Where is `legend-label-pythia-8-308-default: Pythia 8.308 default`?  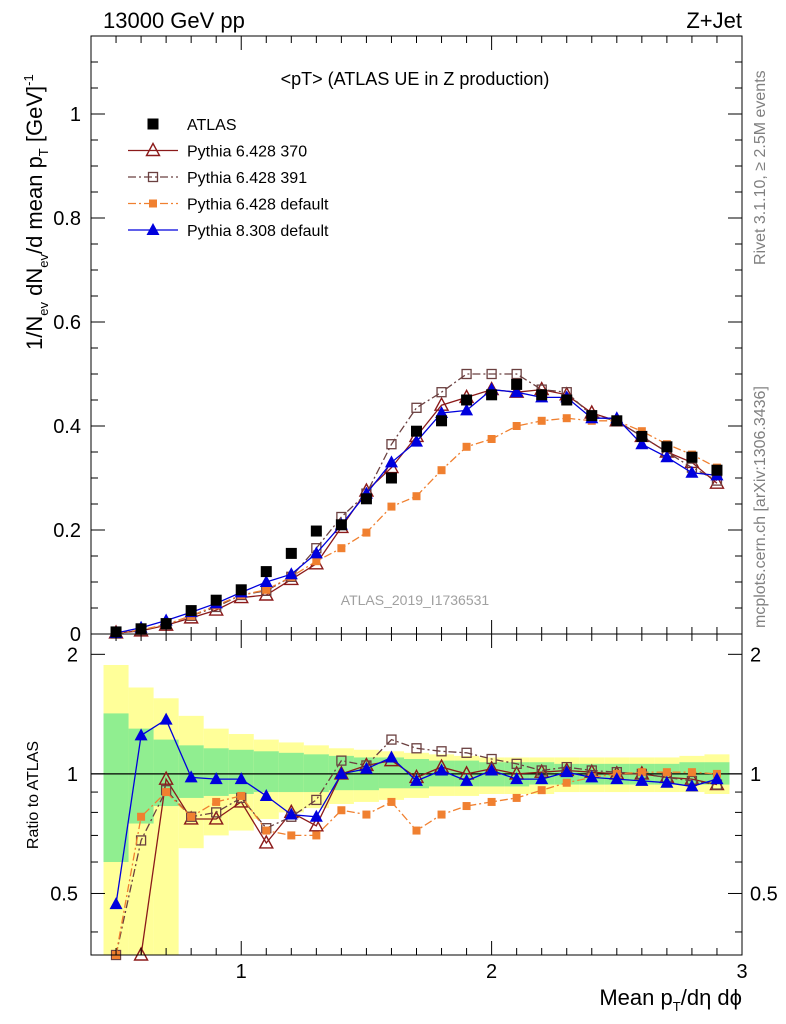 legend-label-pythia-8-308-default: Pythia 8.308 default is located at coordinates (258, 231).